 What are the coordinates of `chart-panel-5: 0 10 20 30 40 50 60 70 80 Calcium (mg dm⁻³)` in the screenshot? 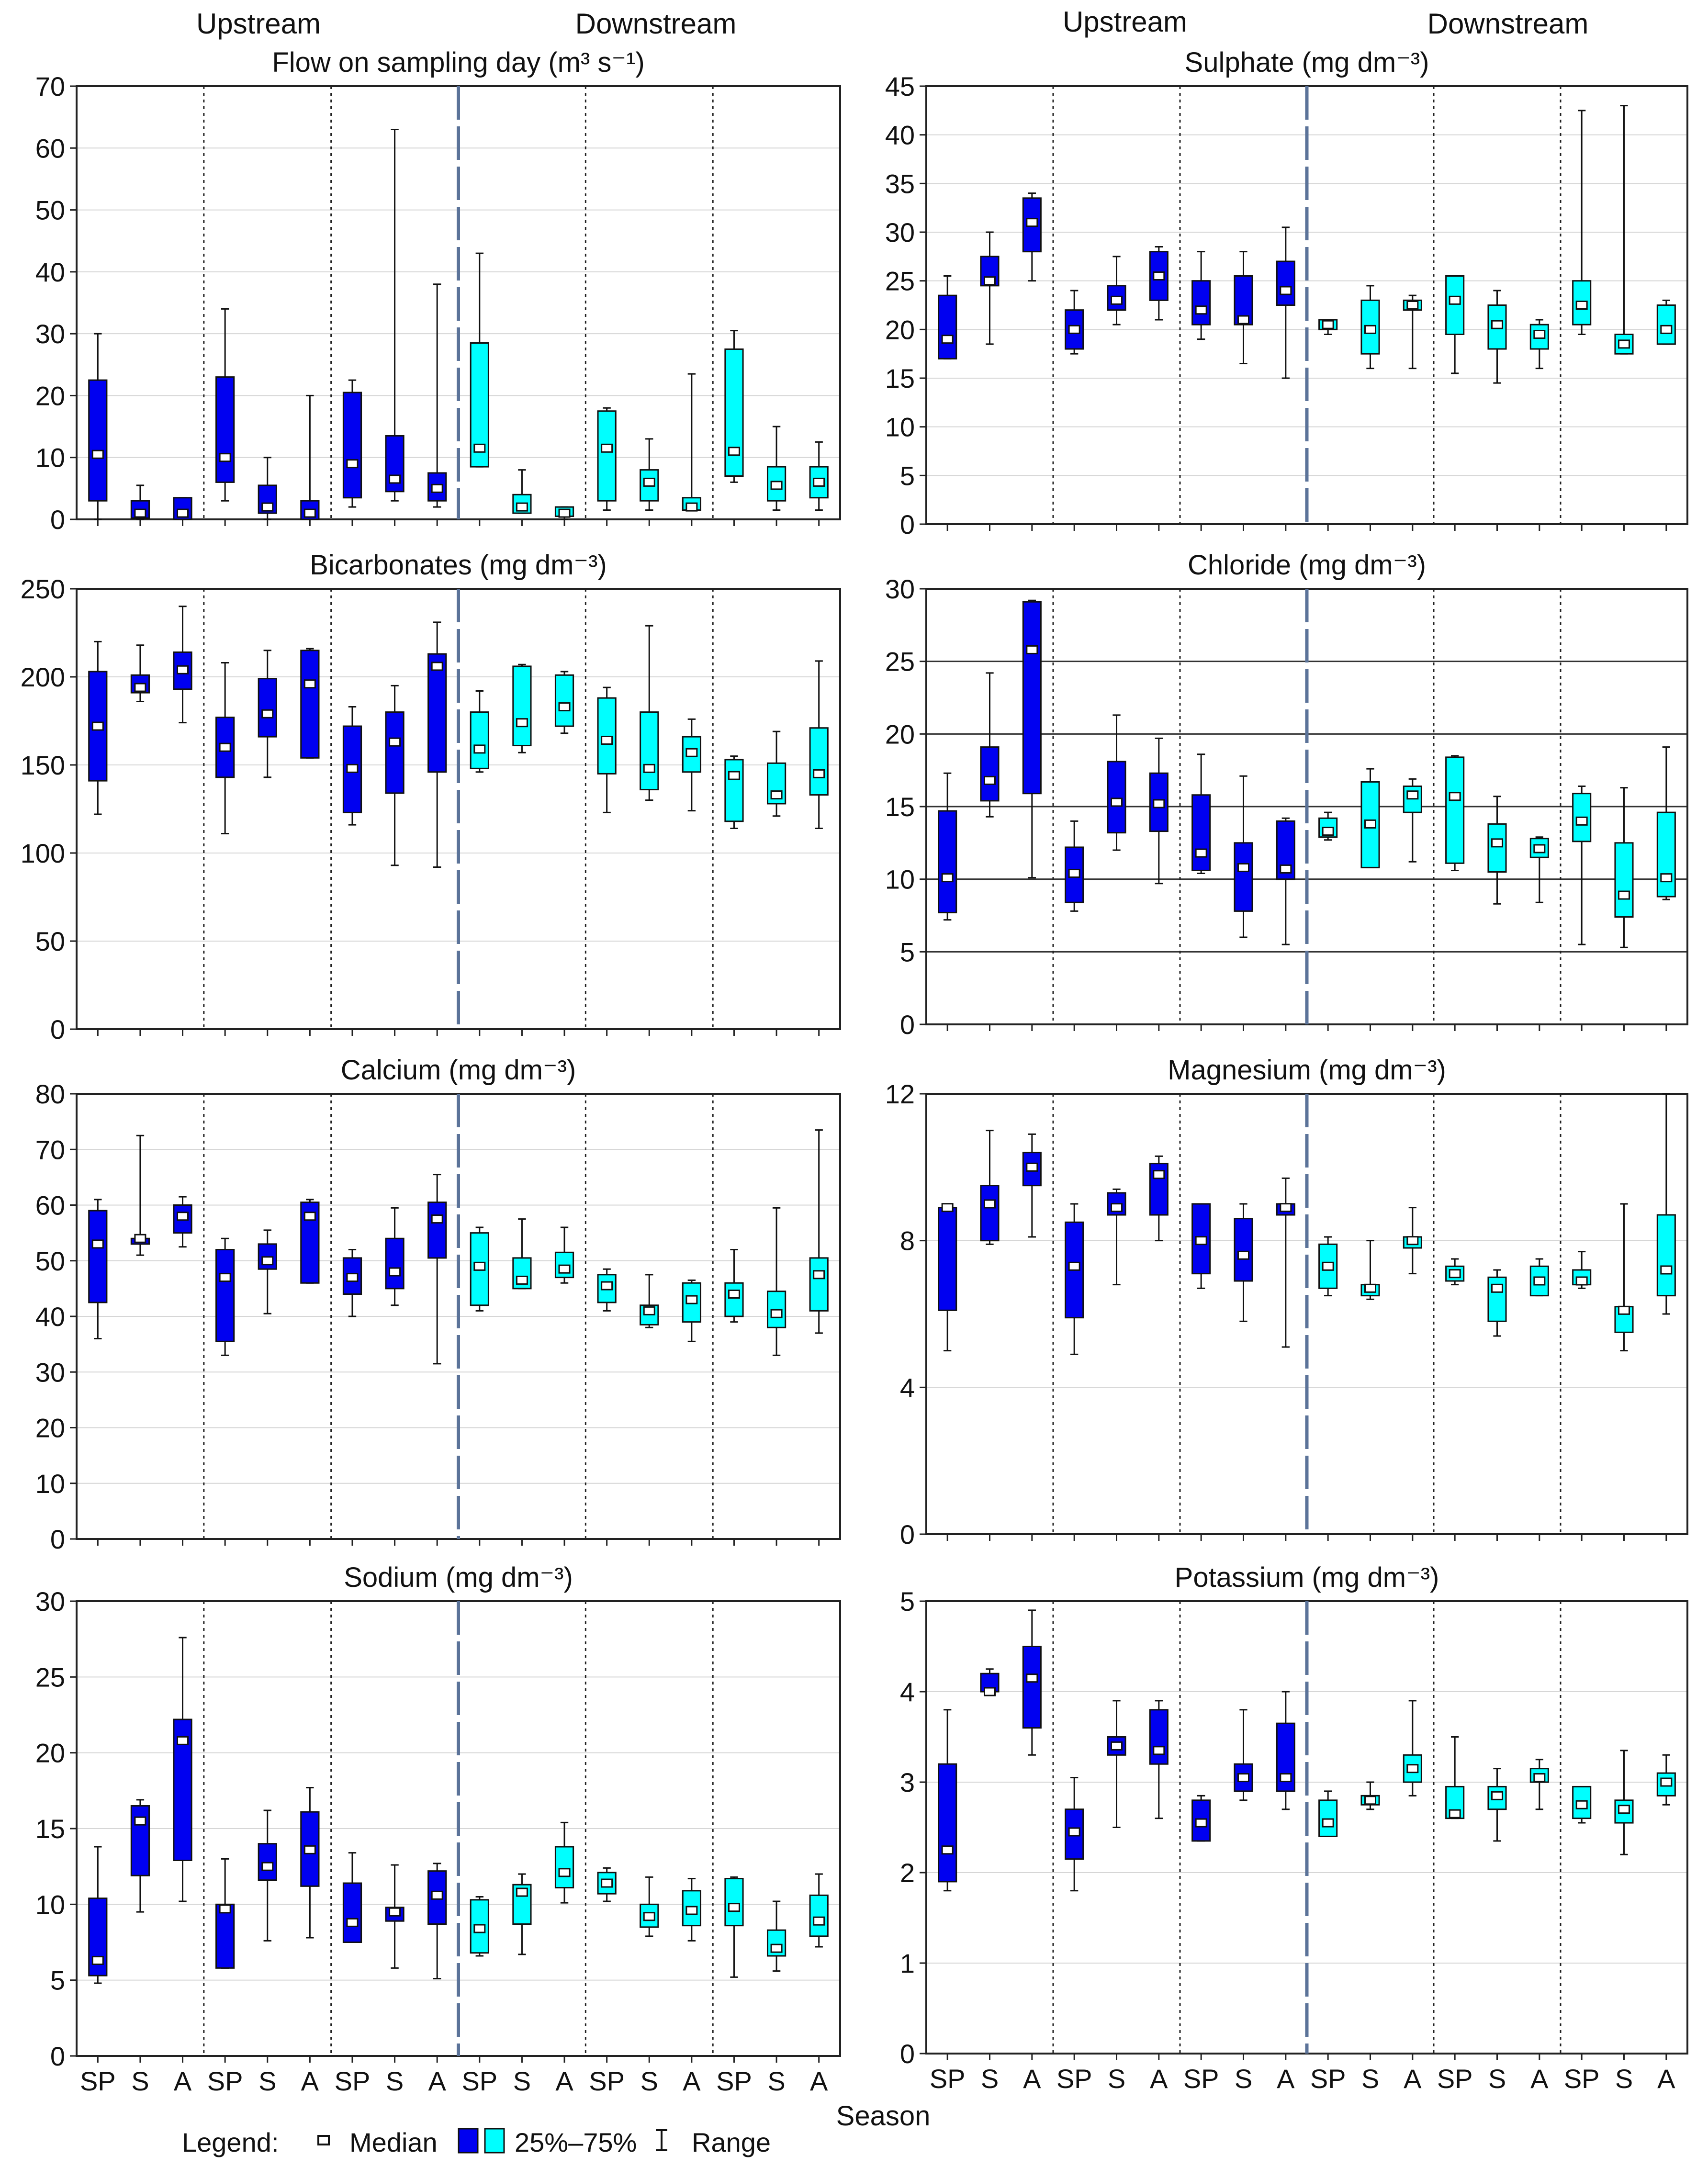 It's located at (438, 1304).